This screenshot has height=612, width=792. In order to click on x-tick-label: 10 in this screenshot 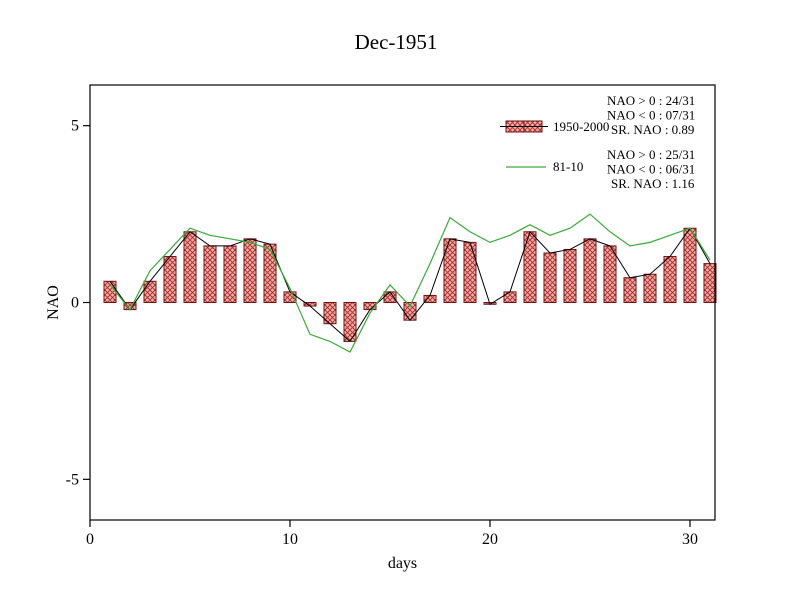, I will do `click(290, 539)`.